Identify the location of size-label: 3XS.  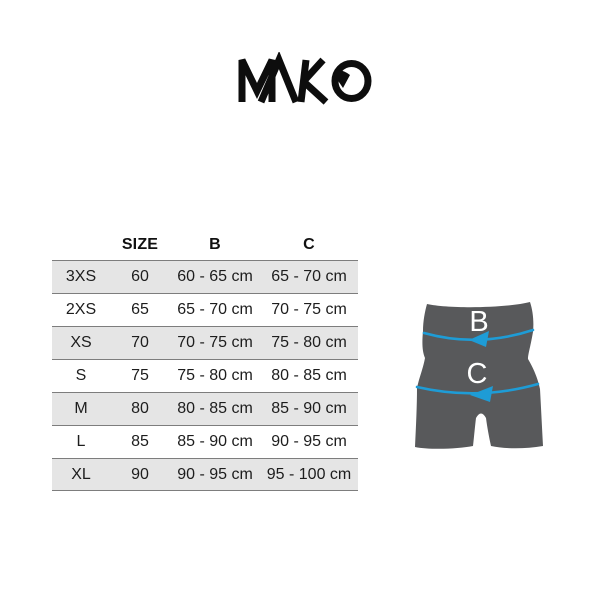
(81, 276).